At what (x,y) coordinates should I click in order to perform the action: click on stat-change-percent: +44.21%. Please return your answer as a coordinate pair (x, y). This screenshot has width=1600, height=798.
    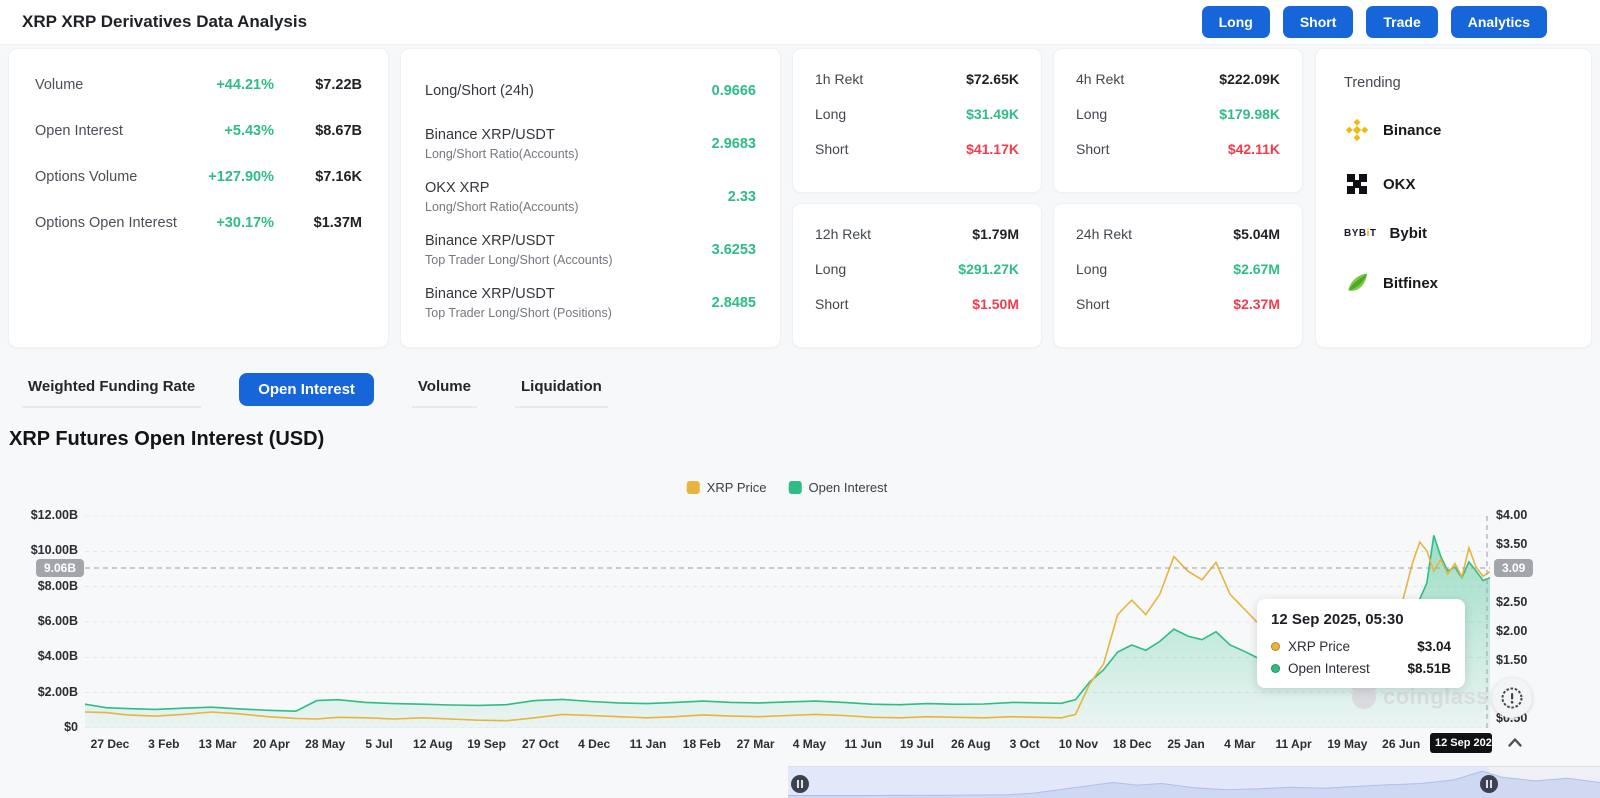
    Looking at the image, I should click on (245, 85).